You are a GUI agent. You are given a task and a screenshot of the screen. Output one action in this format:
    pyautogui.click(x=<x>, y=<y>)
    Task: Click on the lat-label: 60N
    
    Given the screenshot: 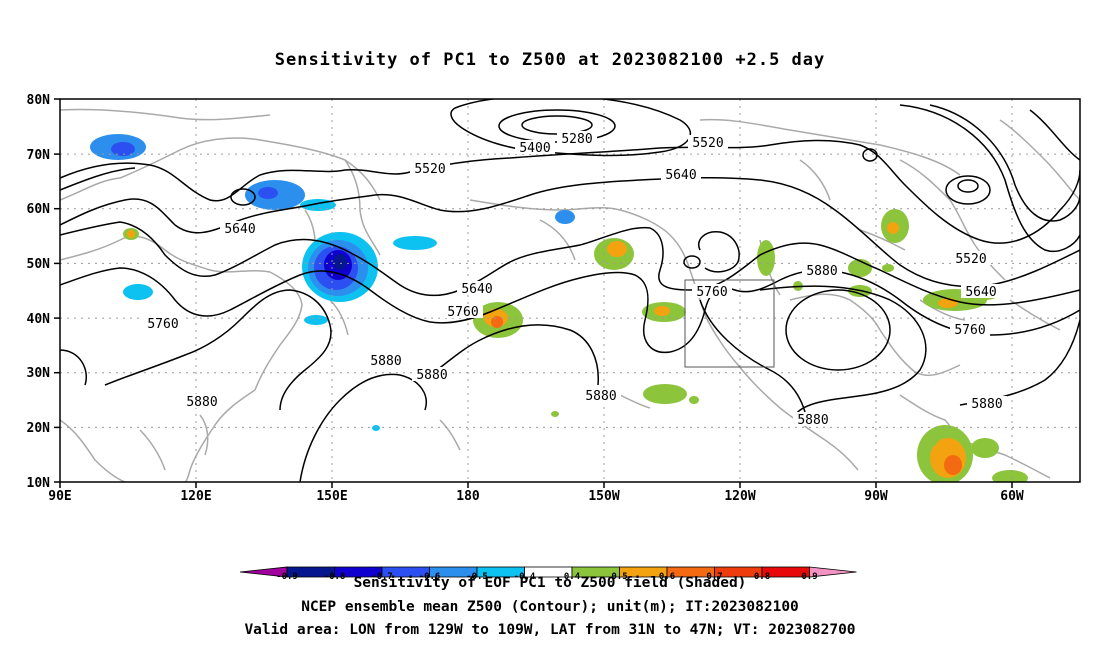 What is the action you would take?
    pyautogui.click(x=39, y=209)
    